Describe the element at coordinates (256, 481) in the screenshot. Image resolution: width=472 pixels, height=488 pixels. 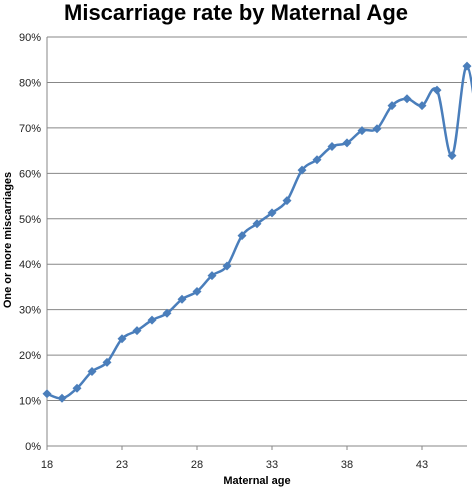
I see `x-axis-label: Maternal age` at that location.